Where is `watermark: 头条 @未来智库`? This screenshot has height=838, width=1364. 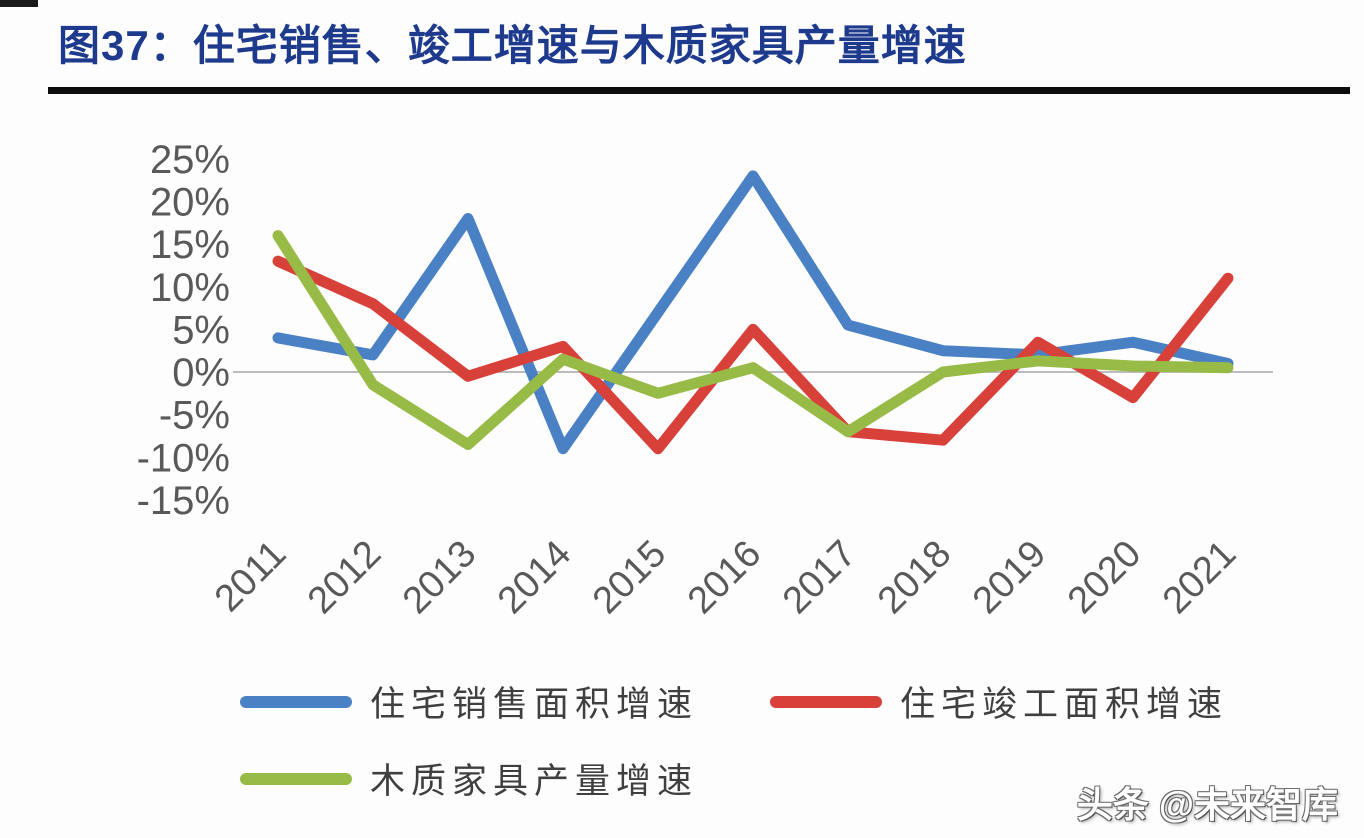 watermark: 头条 @未来智库 is located at coordinates (1207, 804).